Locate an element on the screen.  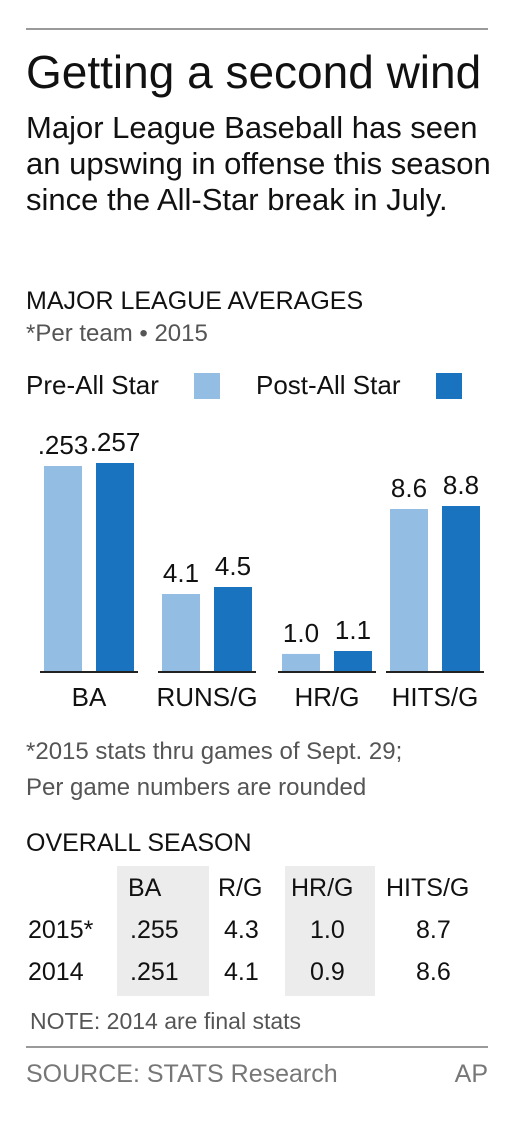
source-line: SOURCE: STATS Research is located at coordinates (182, 1074).